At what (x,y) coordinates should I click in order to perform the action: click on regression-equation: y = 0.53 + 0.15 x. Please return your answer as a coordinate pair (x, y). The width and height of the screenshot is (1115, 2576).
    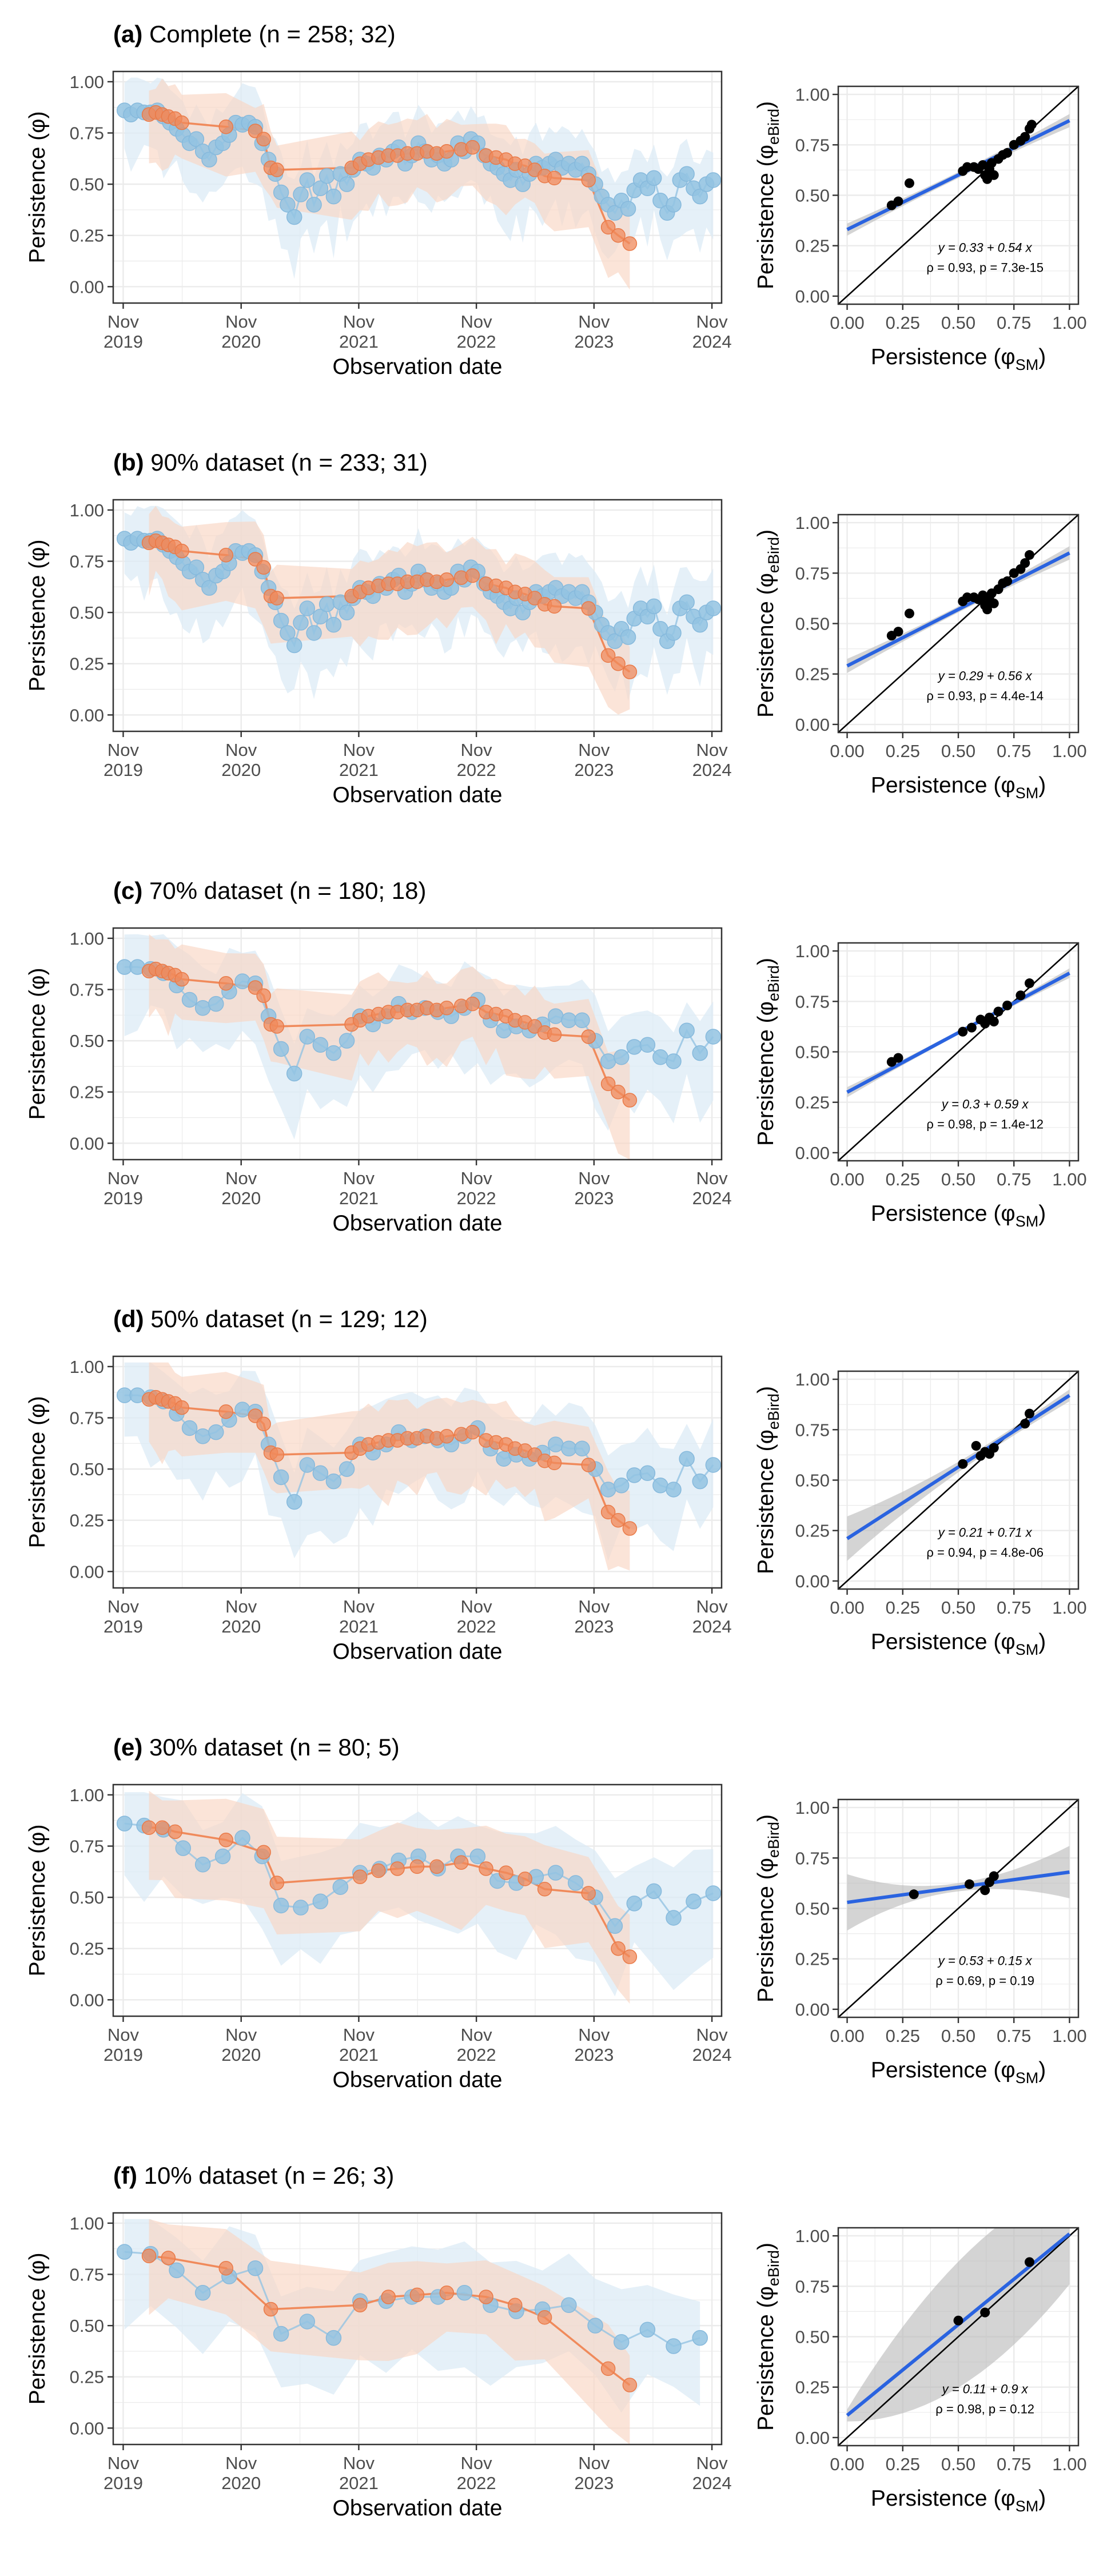
    Looking at the image, I should click on (985, 1960).